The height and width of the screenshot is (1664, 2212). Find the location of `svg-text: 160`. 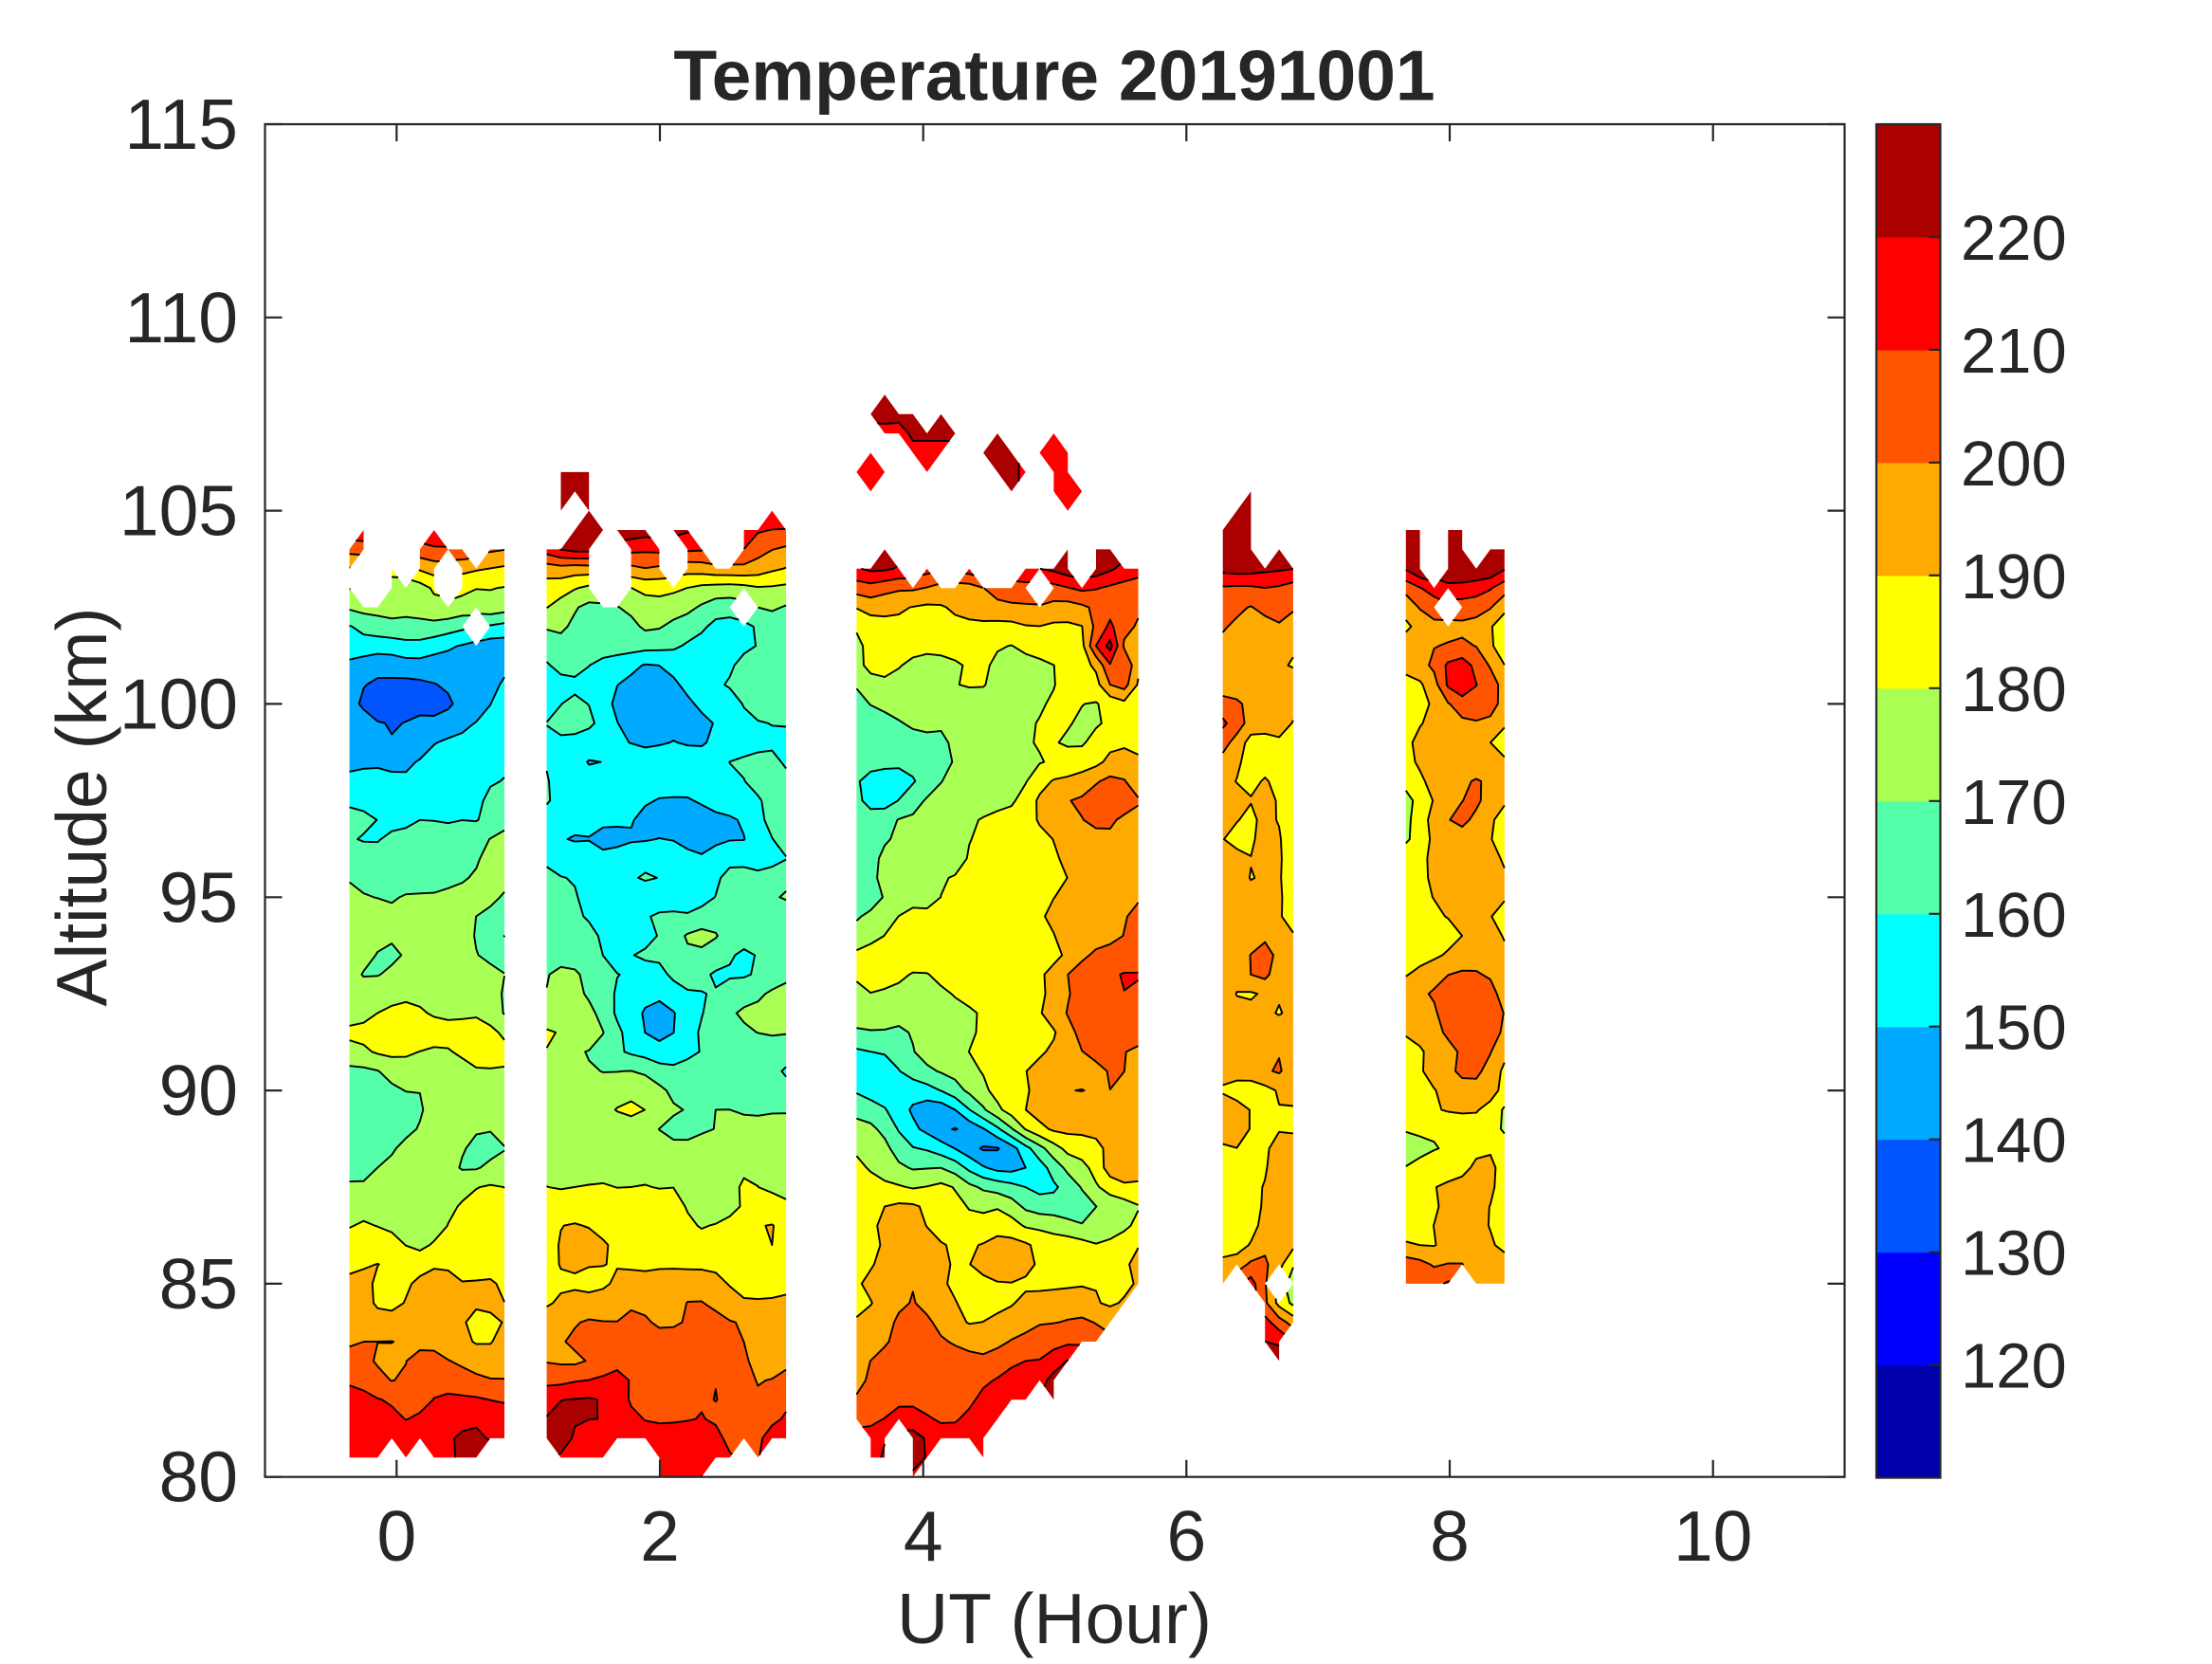

svg-text: 160 is located at coordinates (2014, 915).